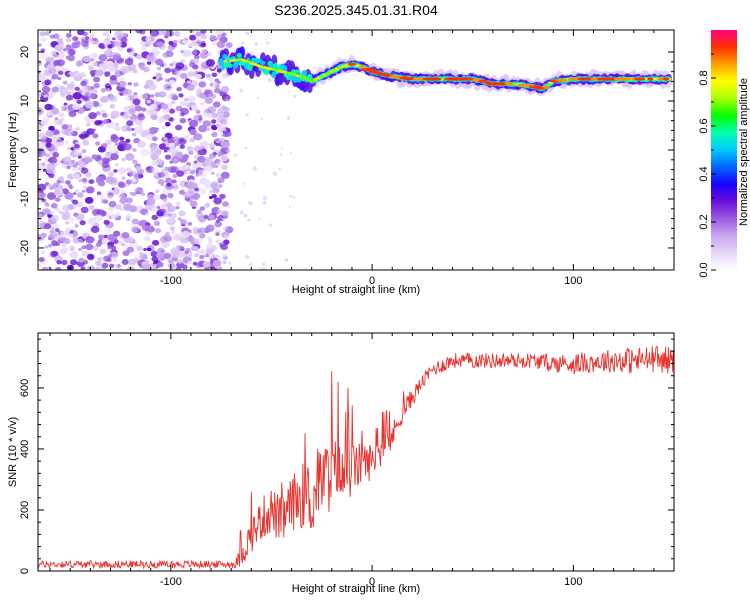 Image resolution: width=750 pixels, height=600 pixels. Describe the element at coordinates (25, 101) in the screenshot. I see `y-tick-label: 10` at that location.